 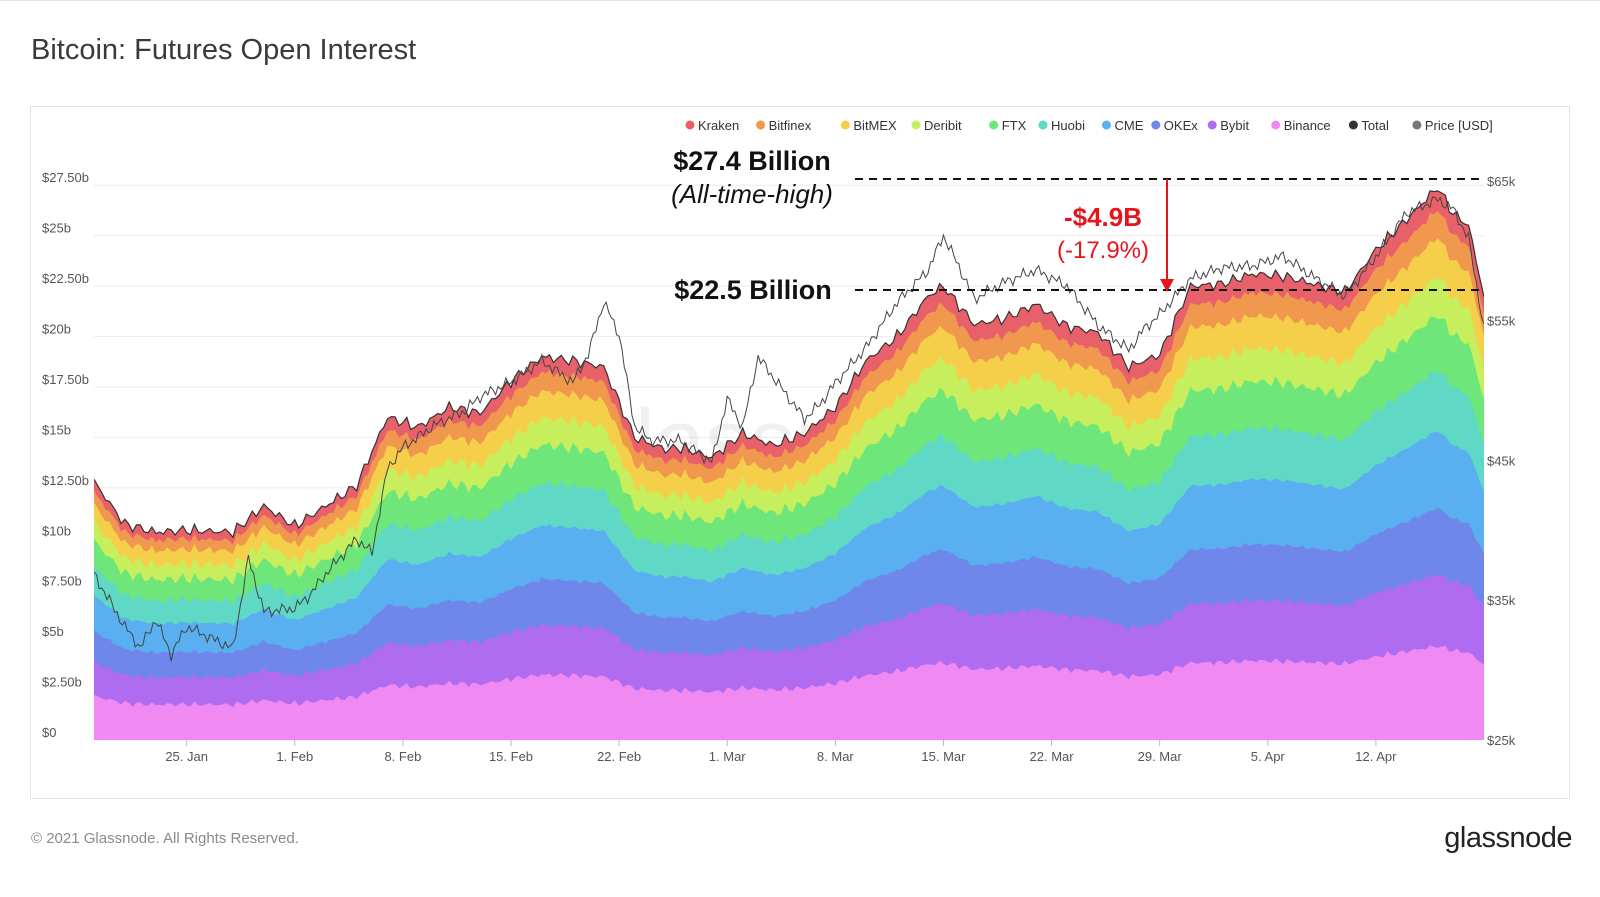 What do you see at coordinates (1501, 460) in the screenshot?
I see `y-right-tick-label: $45k` at bounding box center [1501, 460].